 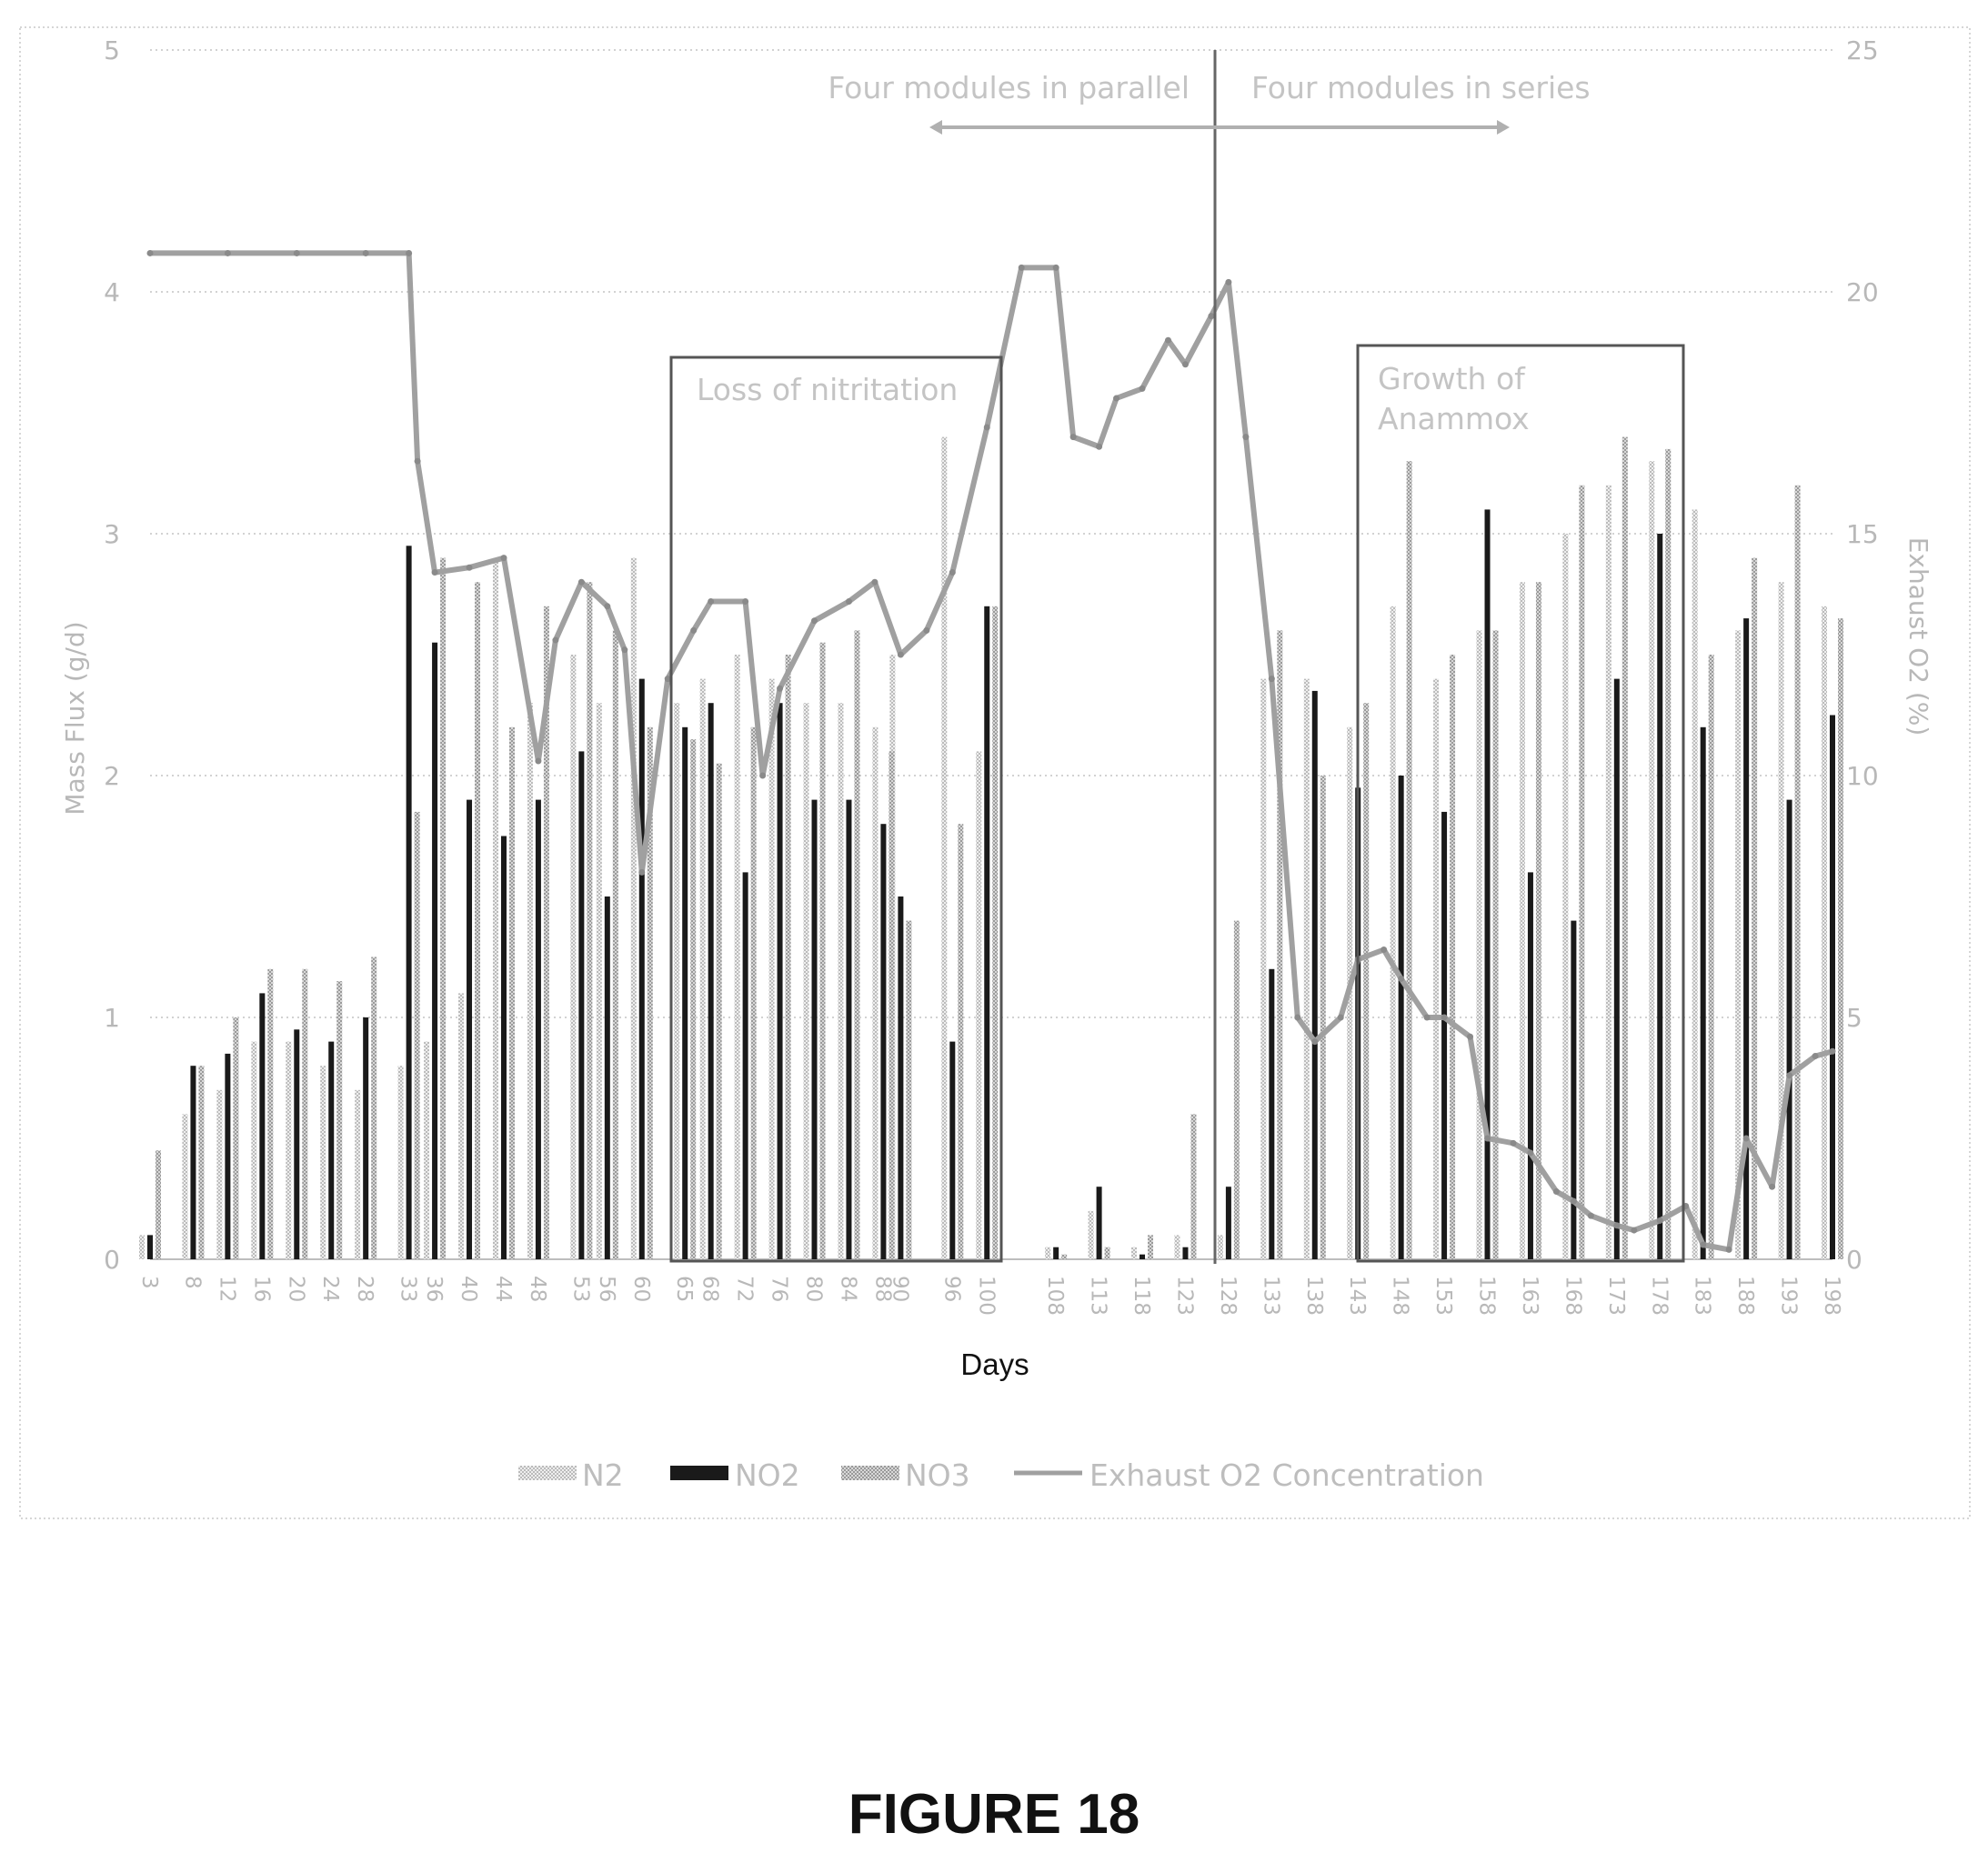 What do you see at coordinates (1616, 1296) in the screenshot?
I see `x-tick-label: 173` at bounding box center [1616, 1296].